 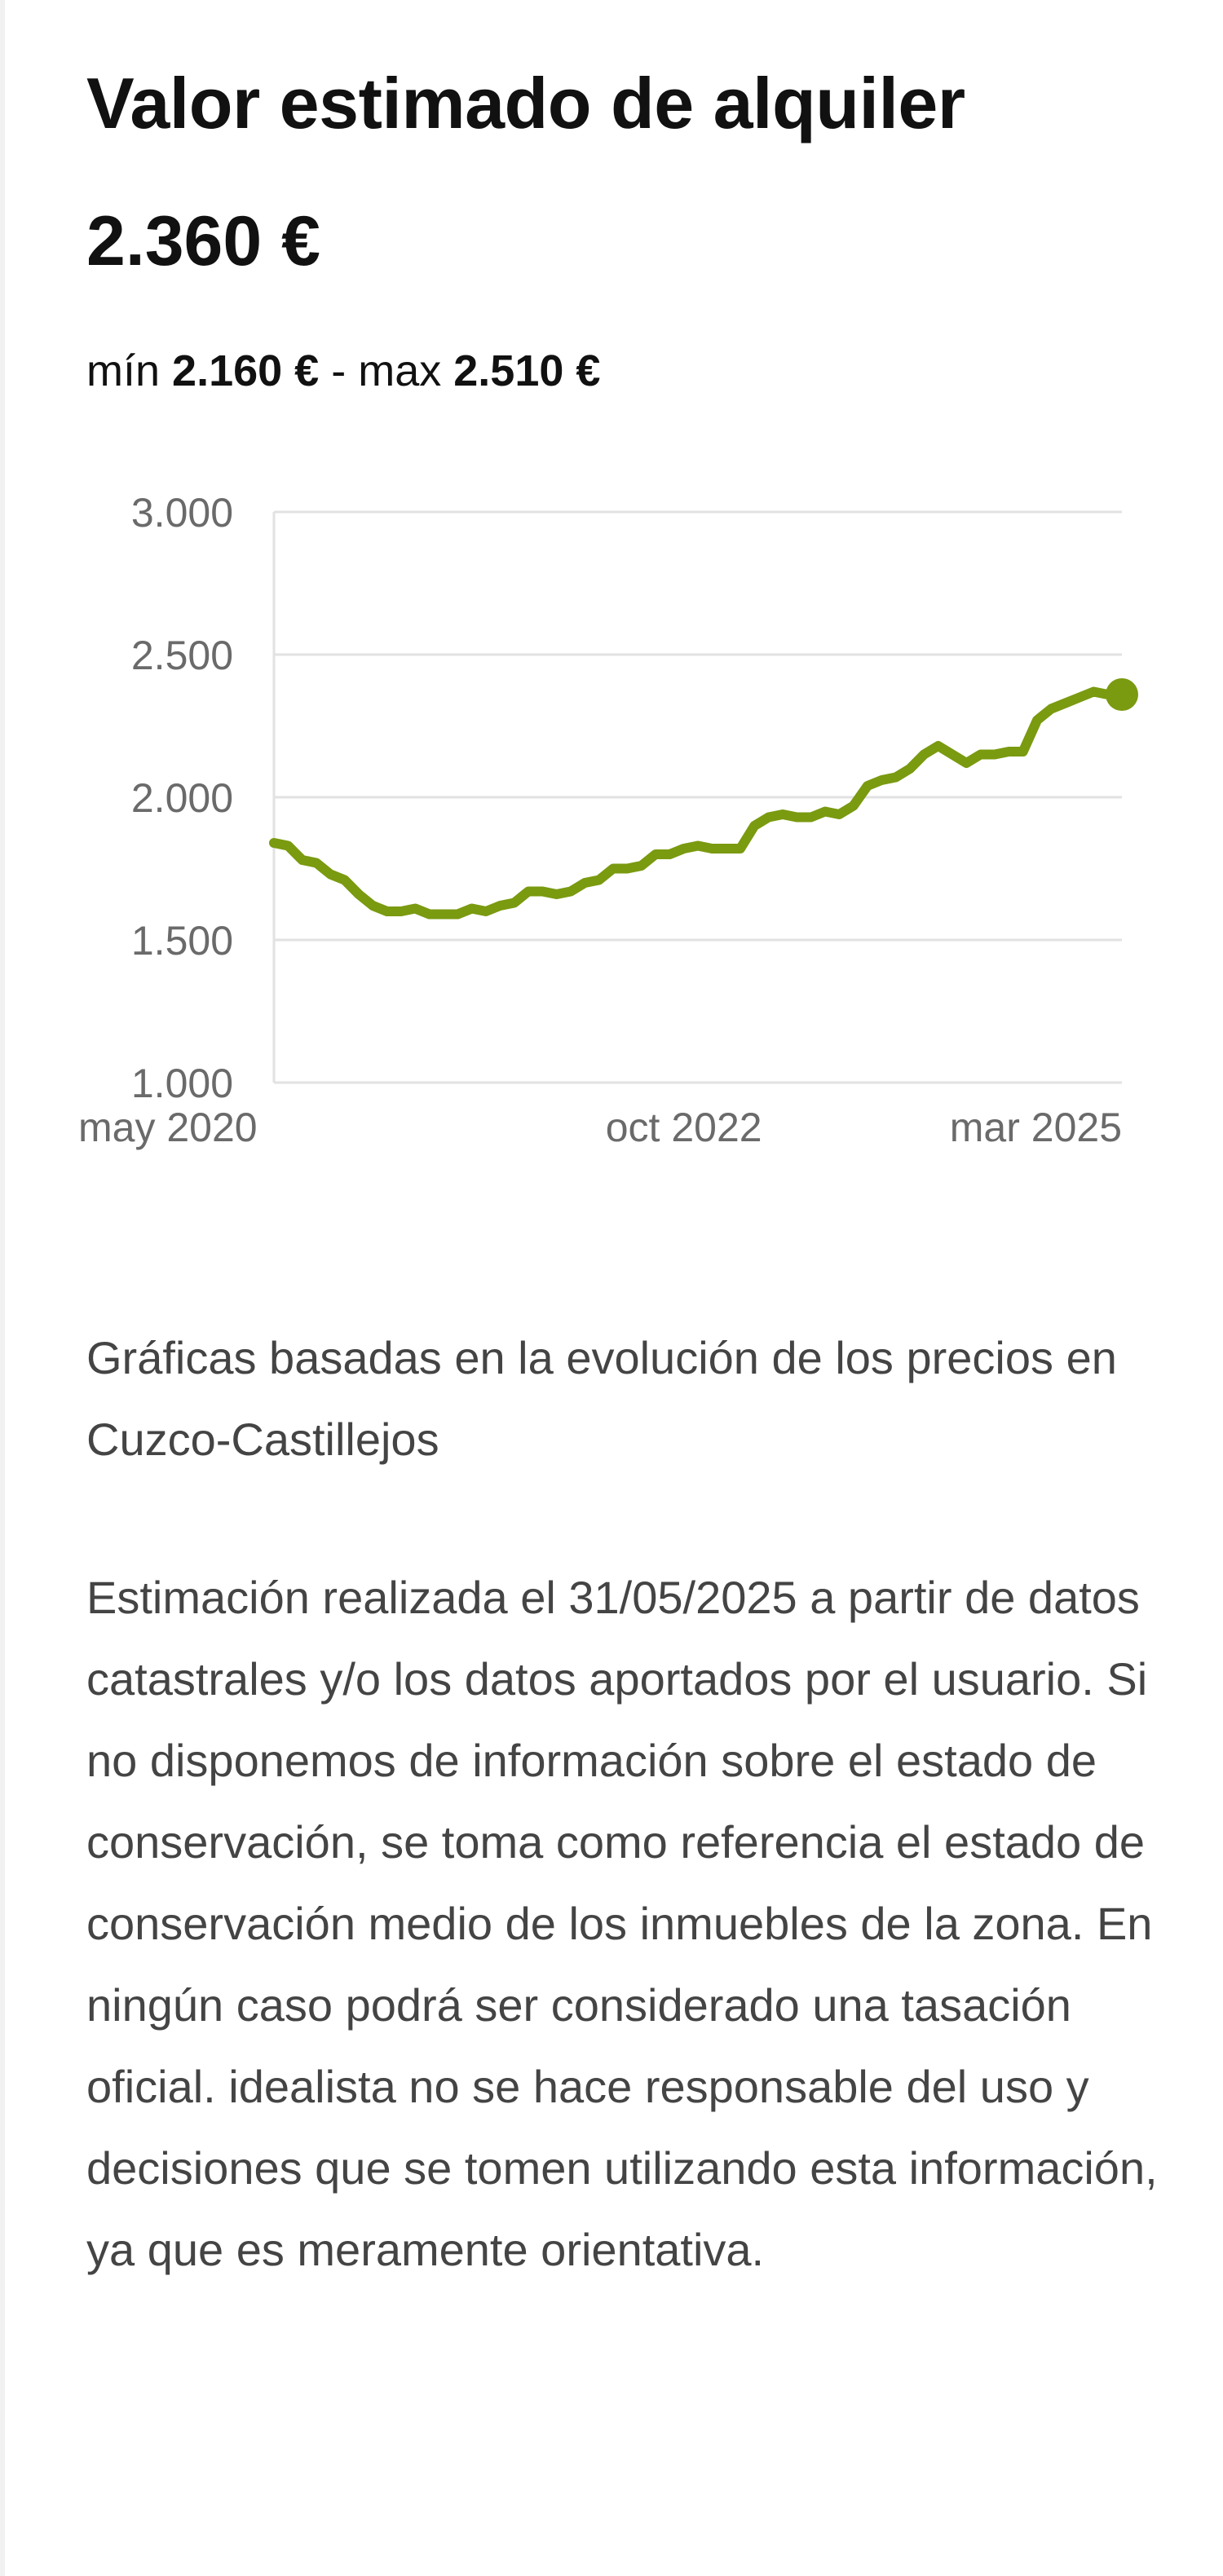 What do you see at coordinates (203, 241) in the screenshot?
I see `estimated-price: 2.360 €` at bounding box center [203, 241].